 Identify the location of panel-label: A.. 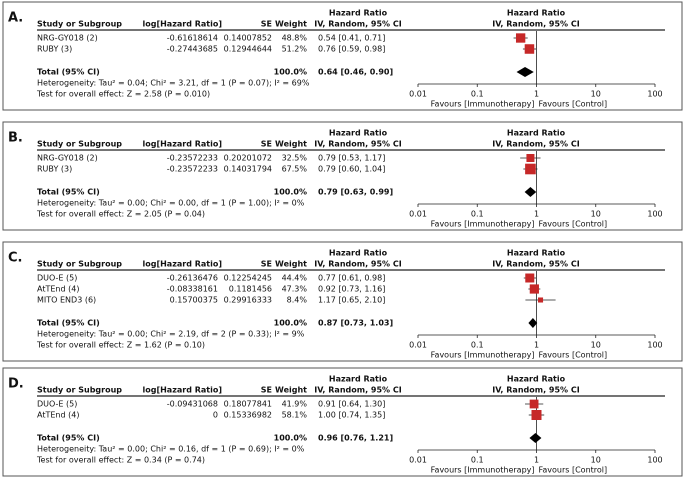
(15, 18).